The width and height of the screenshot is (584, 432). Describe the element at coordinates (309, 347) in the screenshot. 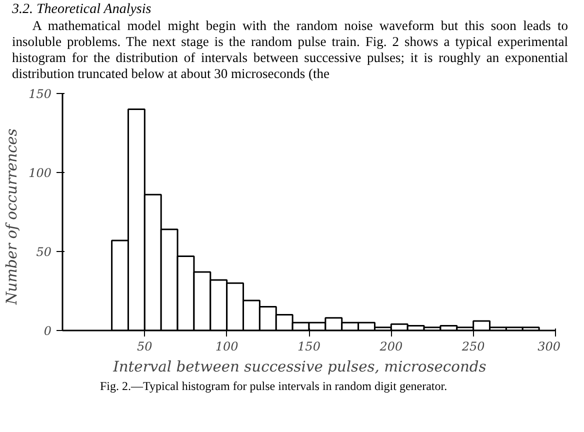

I see `x-tick-label: 150` at that location.